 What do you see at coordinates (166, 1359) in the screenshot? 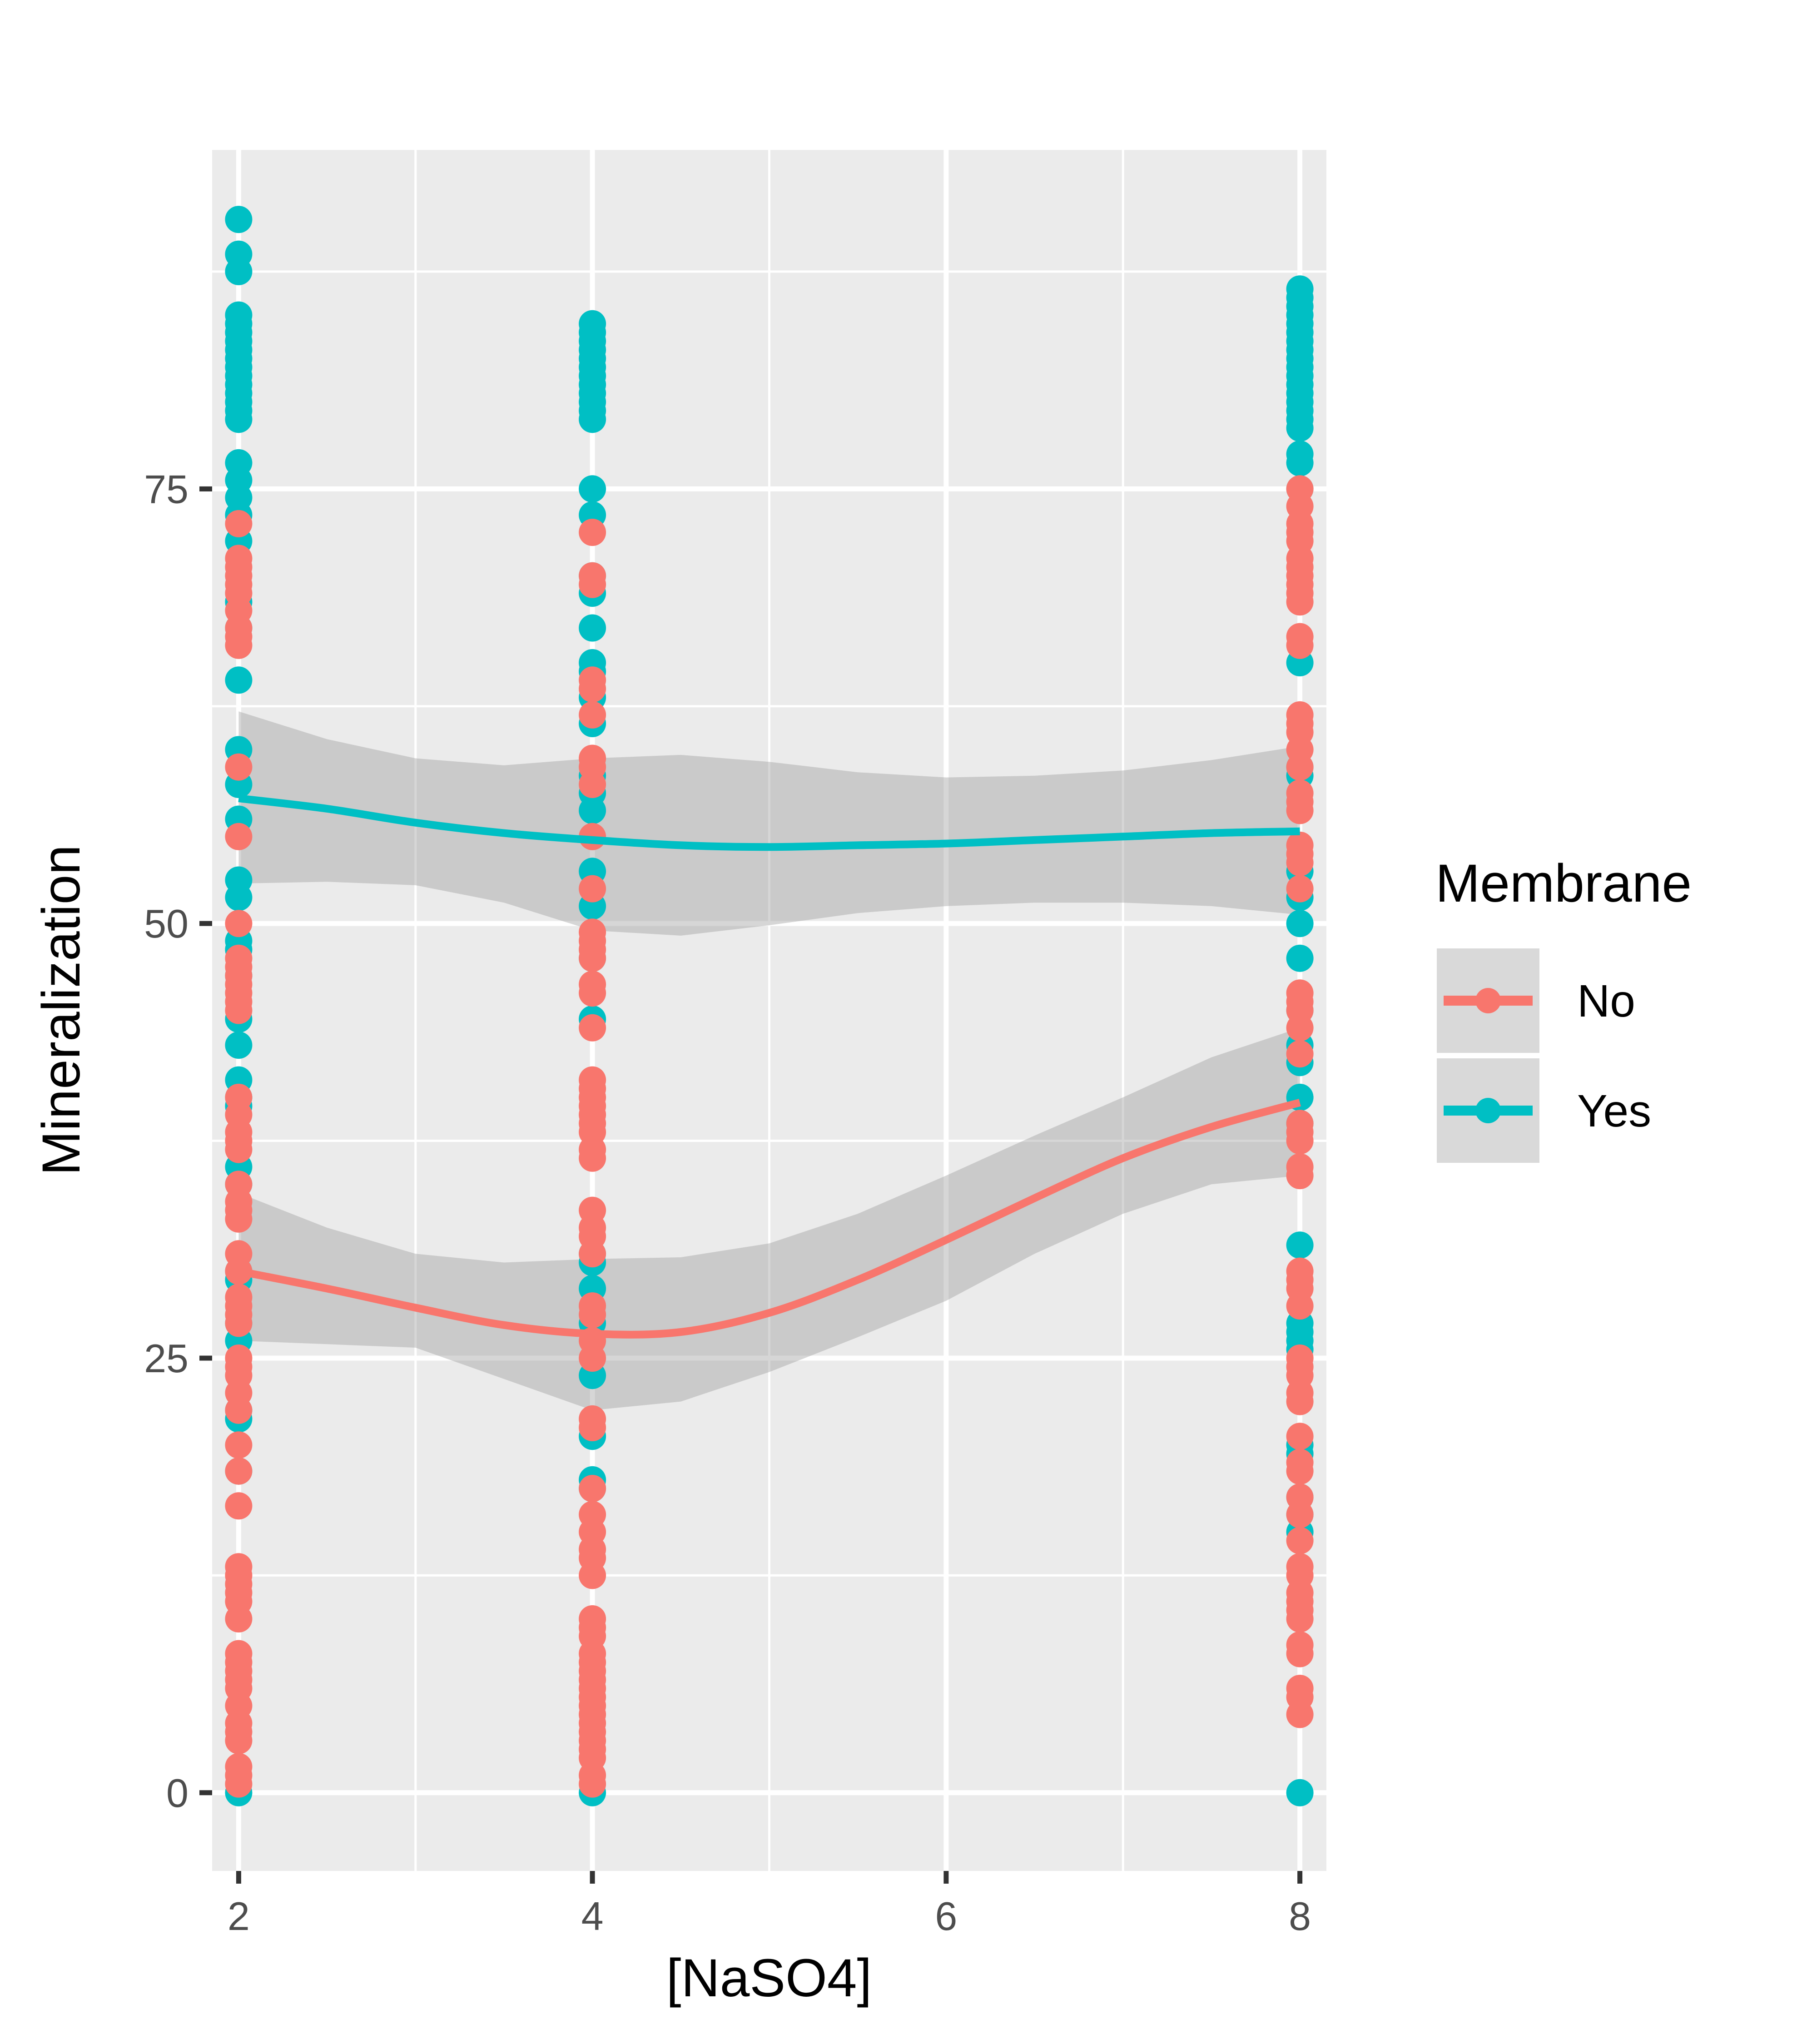
I see `y-tick-label: 25` at bounding box center [166, 1359].